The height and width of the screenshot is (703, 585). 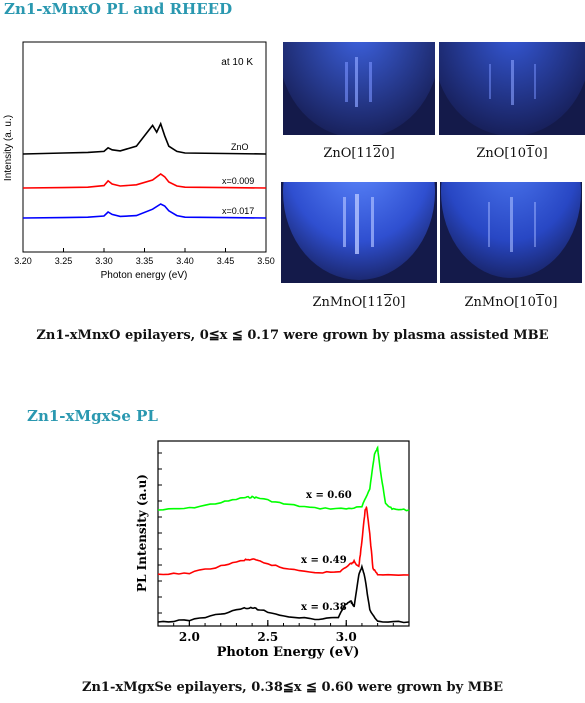 I want to click on series-label: x = 0.49, so click(x=324, y=560).